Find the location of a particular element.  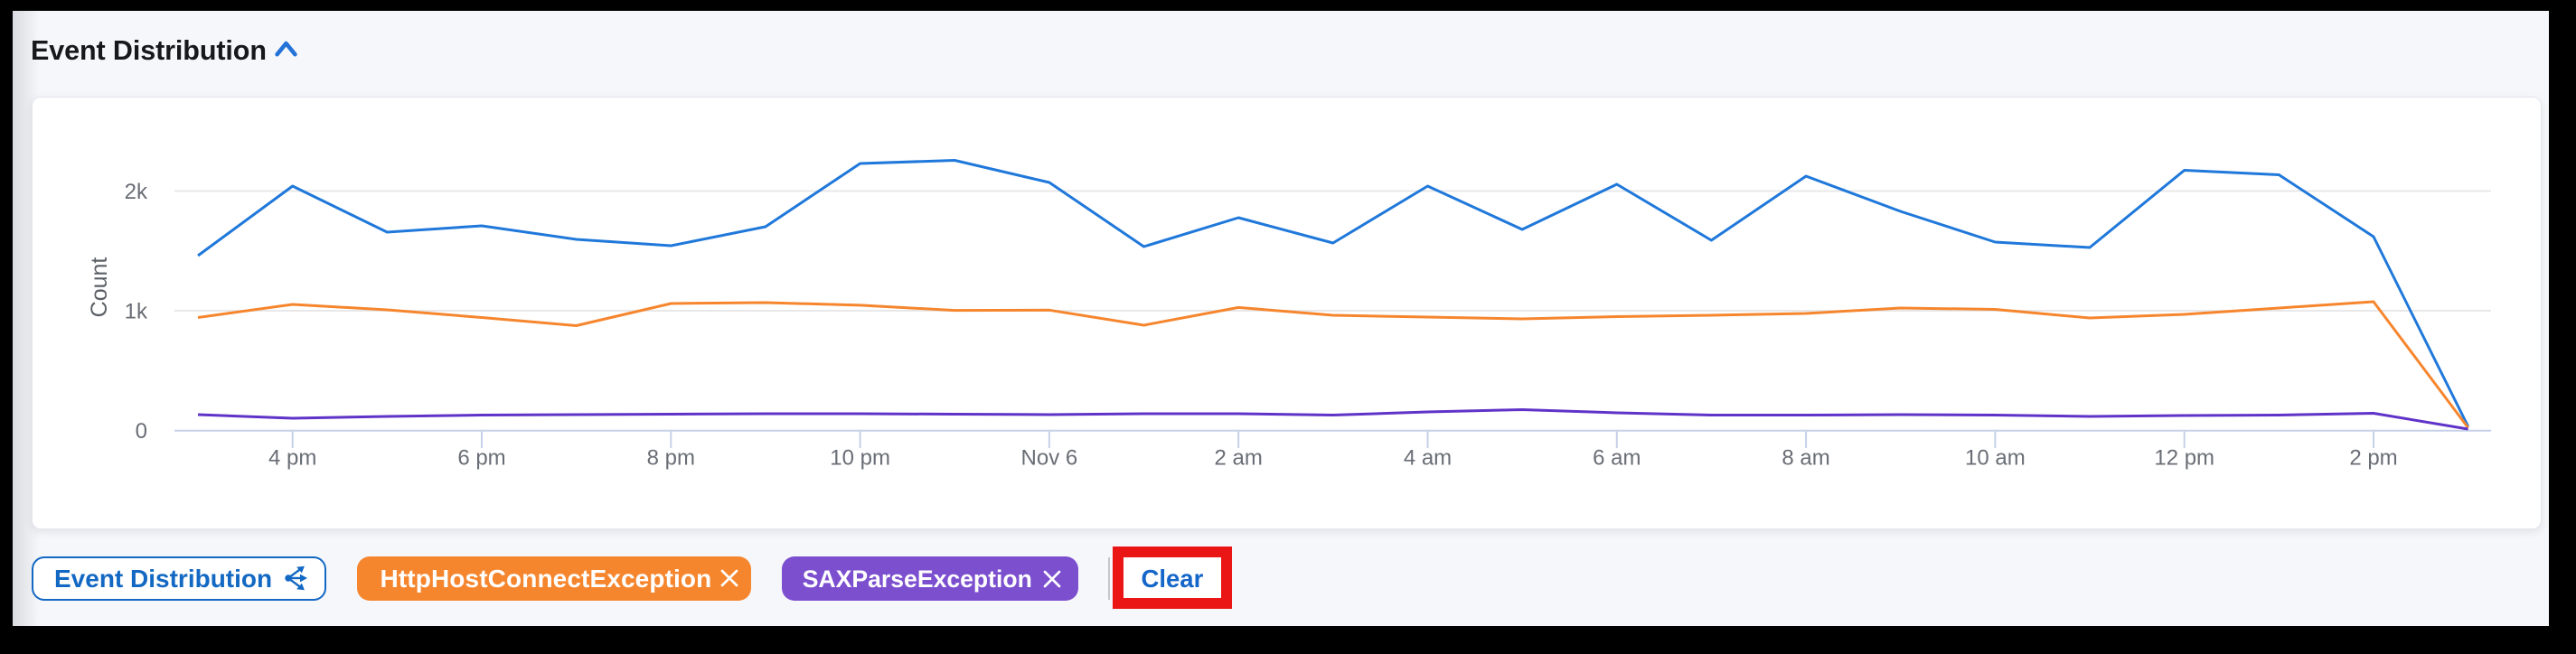

svg-text: Count is located at coordinates (99, 287).